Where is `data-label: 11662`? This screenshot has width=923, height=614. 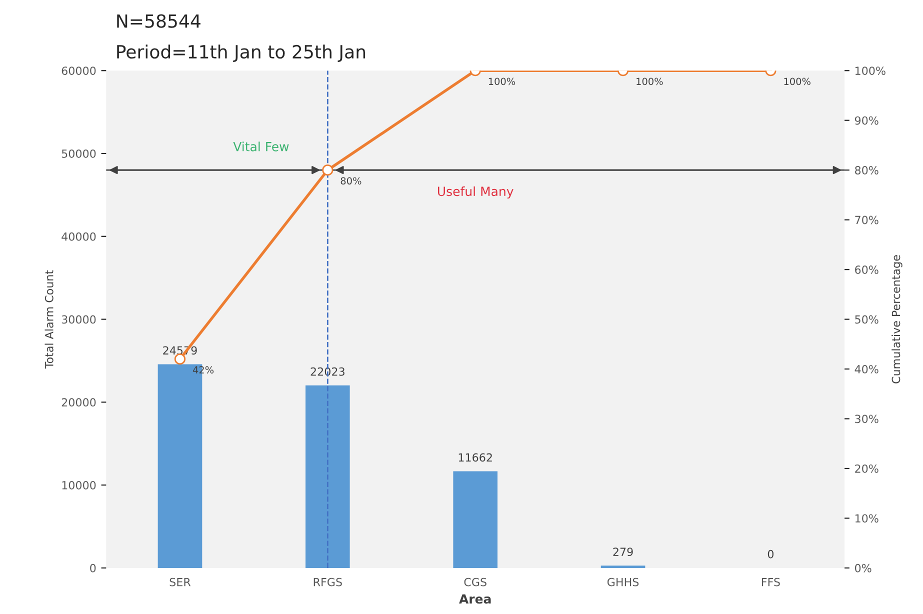 data-label: 11662 is located at coordinates (475, 457).